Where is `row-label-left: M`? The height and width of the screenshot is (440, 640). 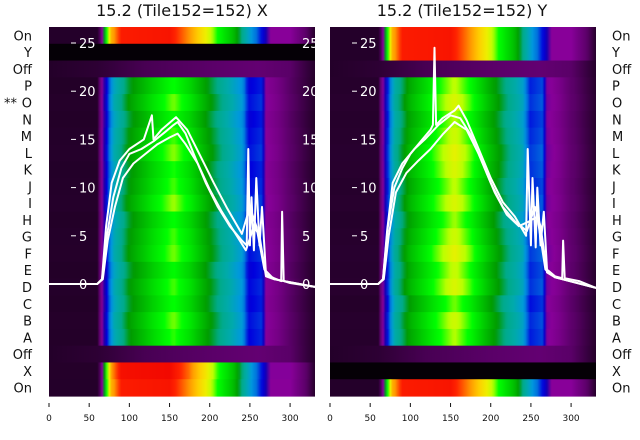
row-label-left: M is located at coordinates (26, 137).